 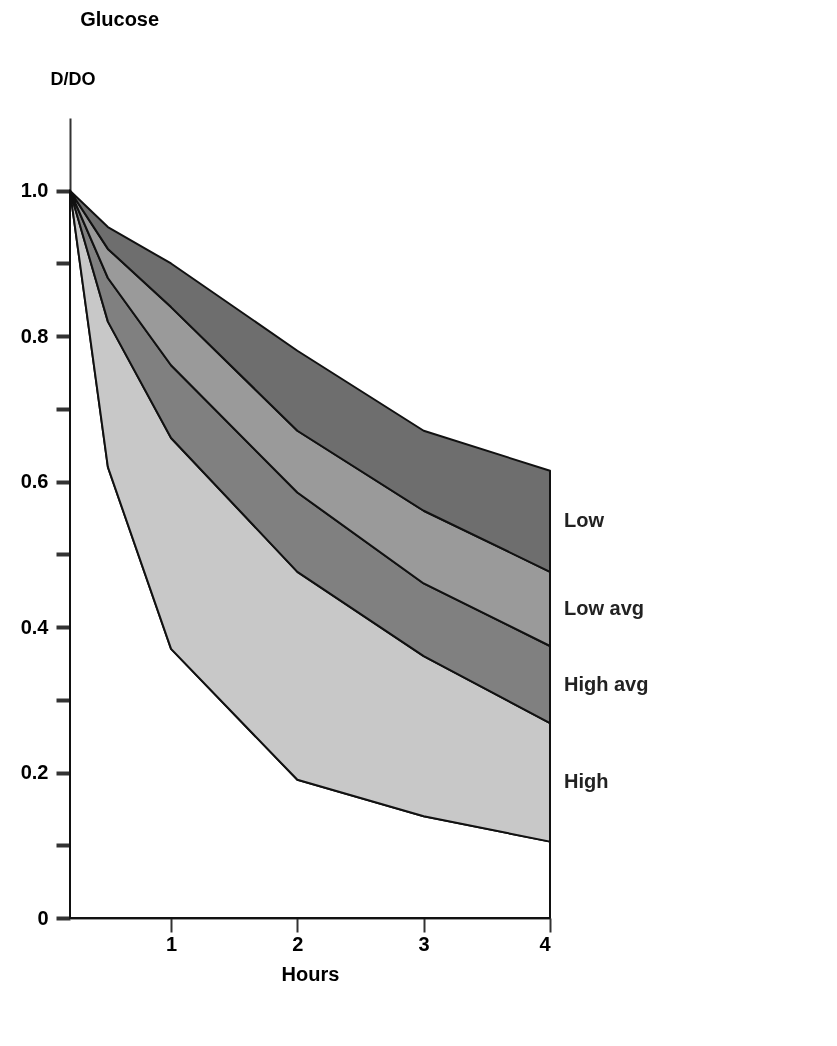 I want to click on series-label: High avg, so click(x=606, y=683).